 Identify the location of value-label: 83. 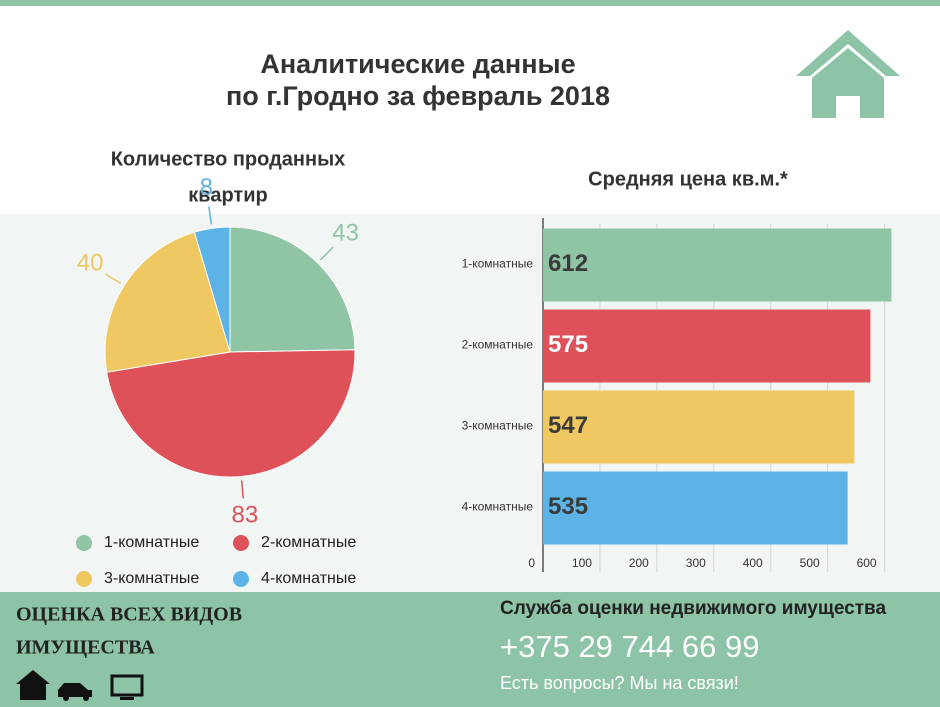
(245, 515).